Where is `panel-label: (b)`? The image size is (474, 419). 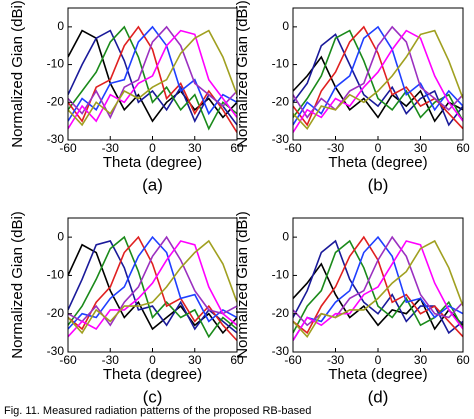
panel-label: (b) is located at coordinates (378, 184).